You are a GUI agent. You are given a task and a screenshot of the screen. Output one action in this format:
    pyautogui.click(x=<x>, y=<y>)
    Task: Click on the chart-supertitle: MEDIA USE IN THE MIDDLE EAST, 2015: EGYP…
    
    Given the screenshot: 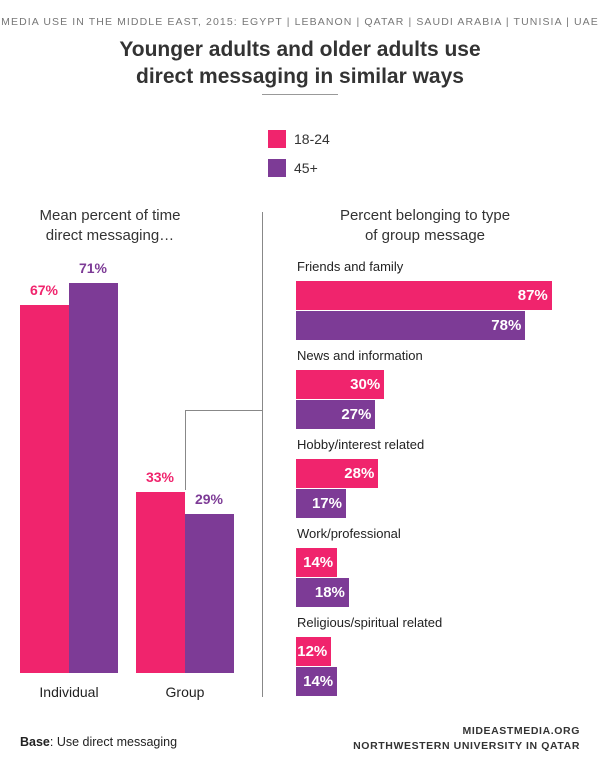 What is the action you would take?
    pyautogui.click(x=300, y=22)
    